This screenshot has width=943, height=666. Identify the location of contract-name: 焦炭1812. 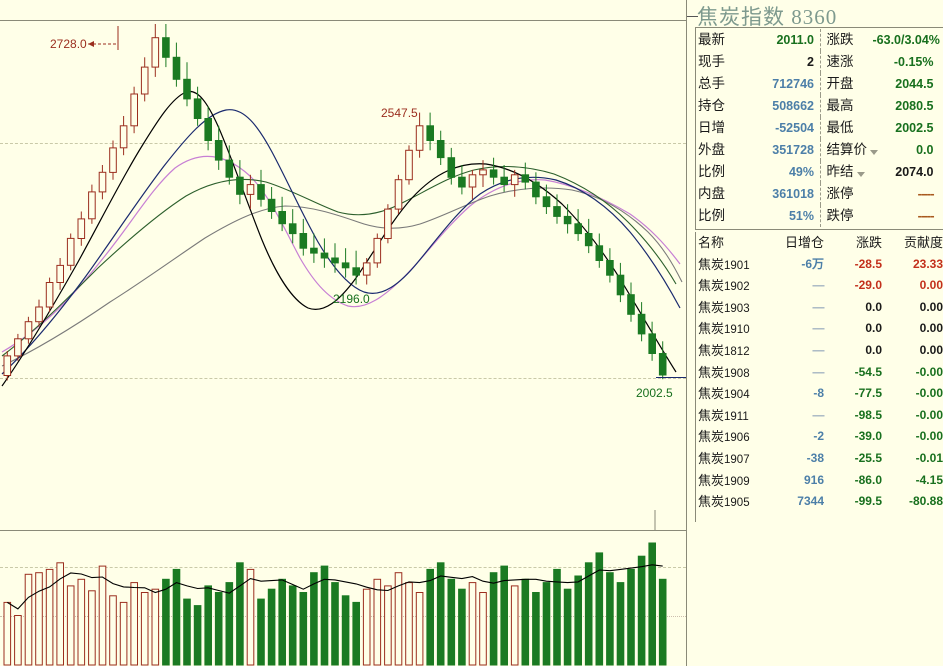
(724, 350).